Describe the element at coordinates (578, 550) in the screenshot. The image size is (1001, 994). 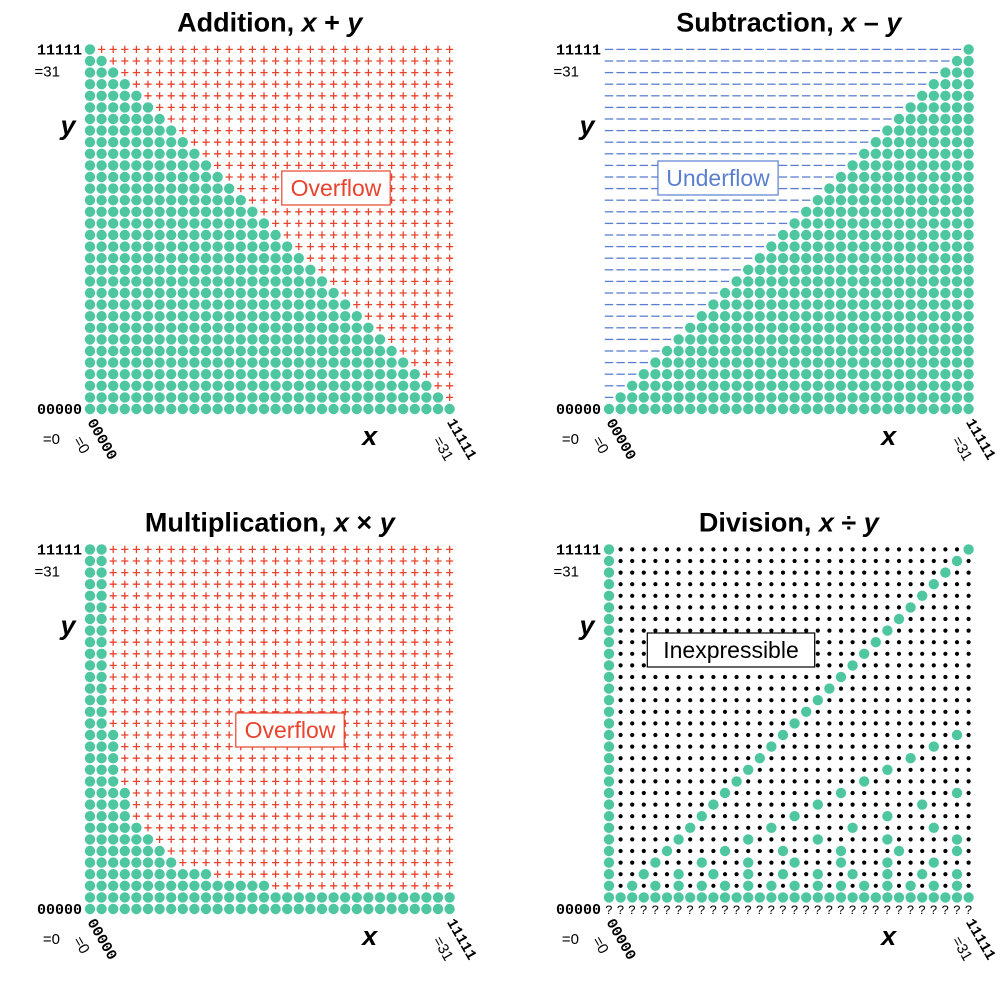
I see `y-tick-max-binary: 11111` at that location.